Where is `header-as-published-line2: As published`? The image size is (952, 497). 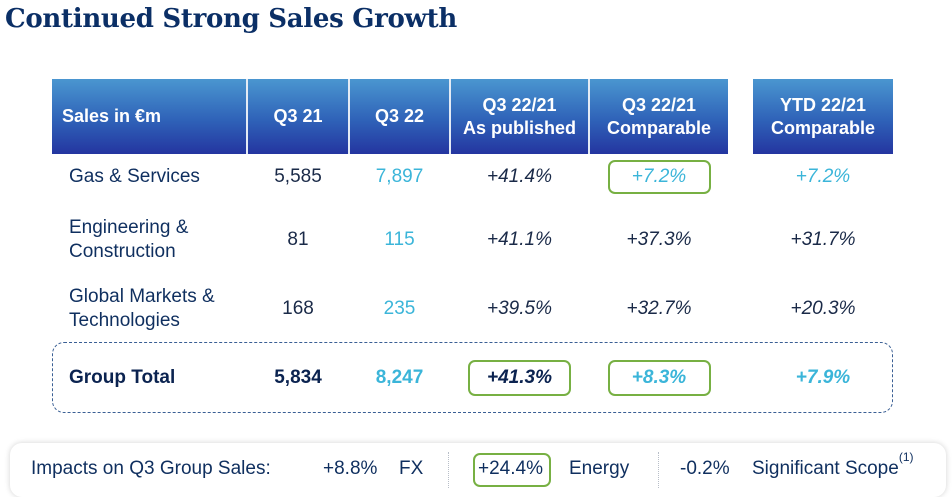
header-as-published-line2: As published is located at coordinates (519, 127).